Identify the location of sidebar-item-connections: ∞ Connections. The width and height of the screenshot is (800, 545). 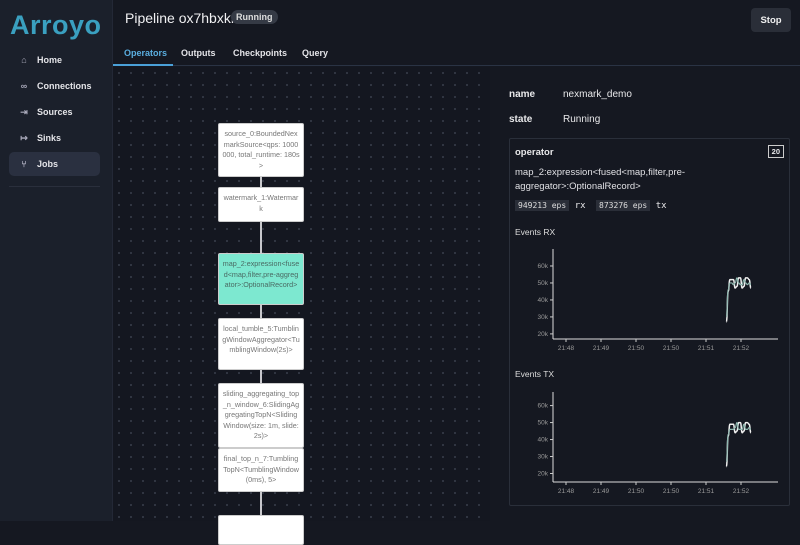
(54, 86).